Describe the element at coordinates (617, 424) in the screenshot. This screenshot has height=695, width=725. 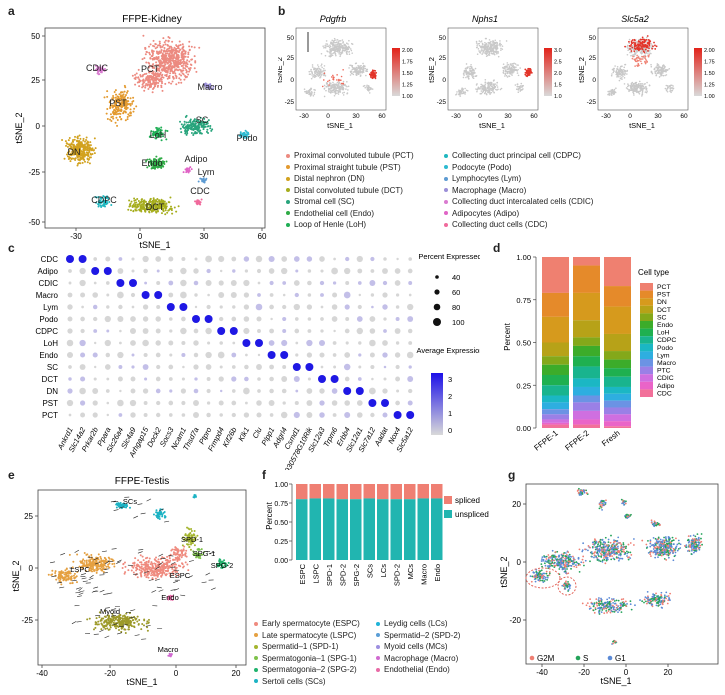
I see `panel-d-bar-adipo` at that location.